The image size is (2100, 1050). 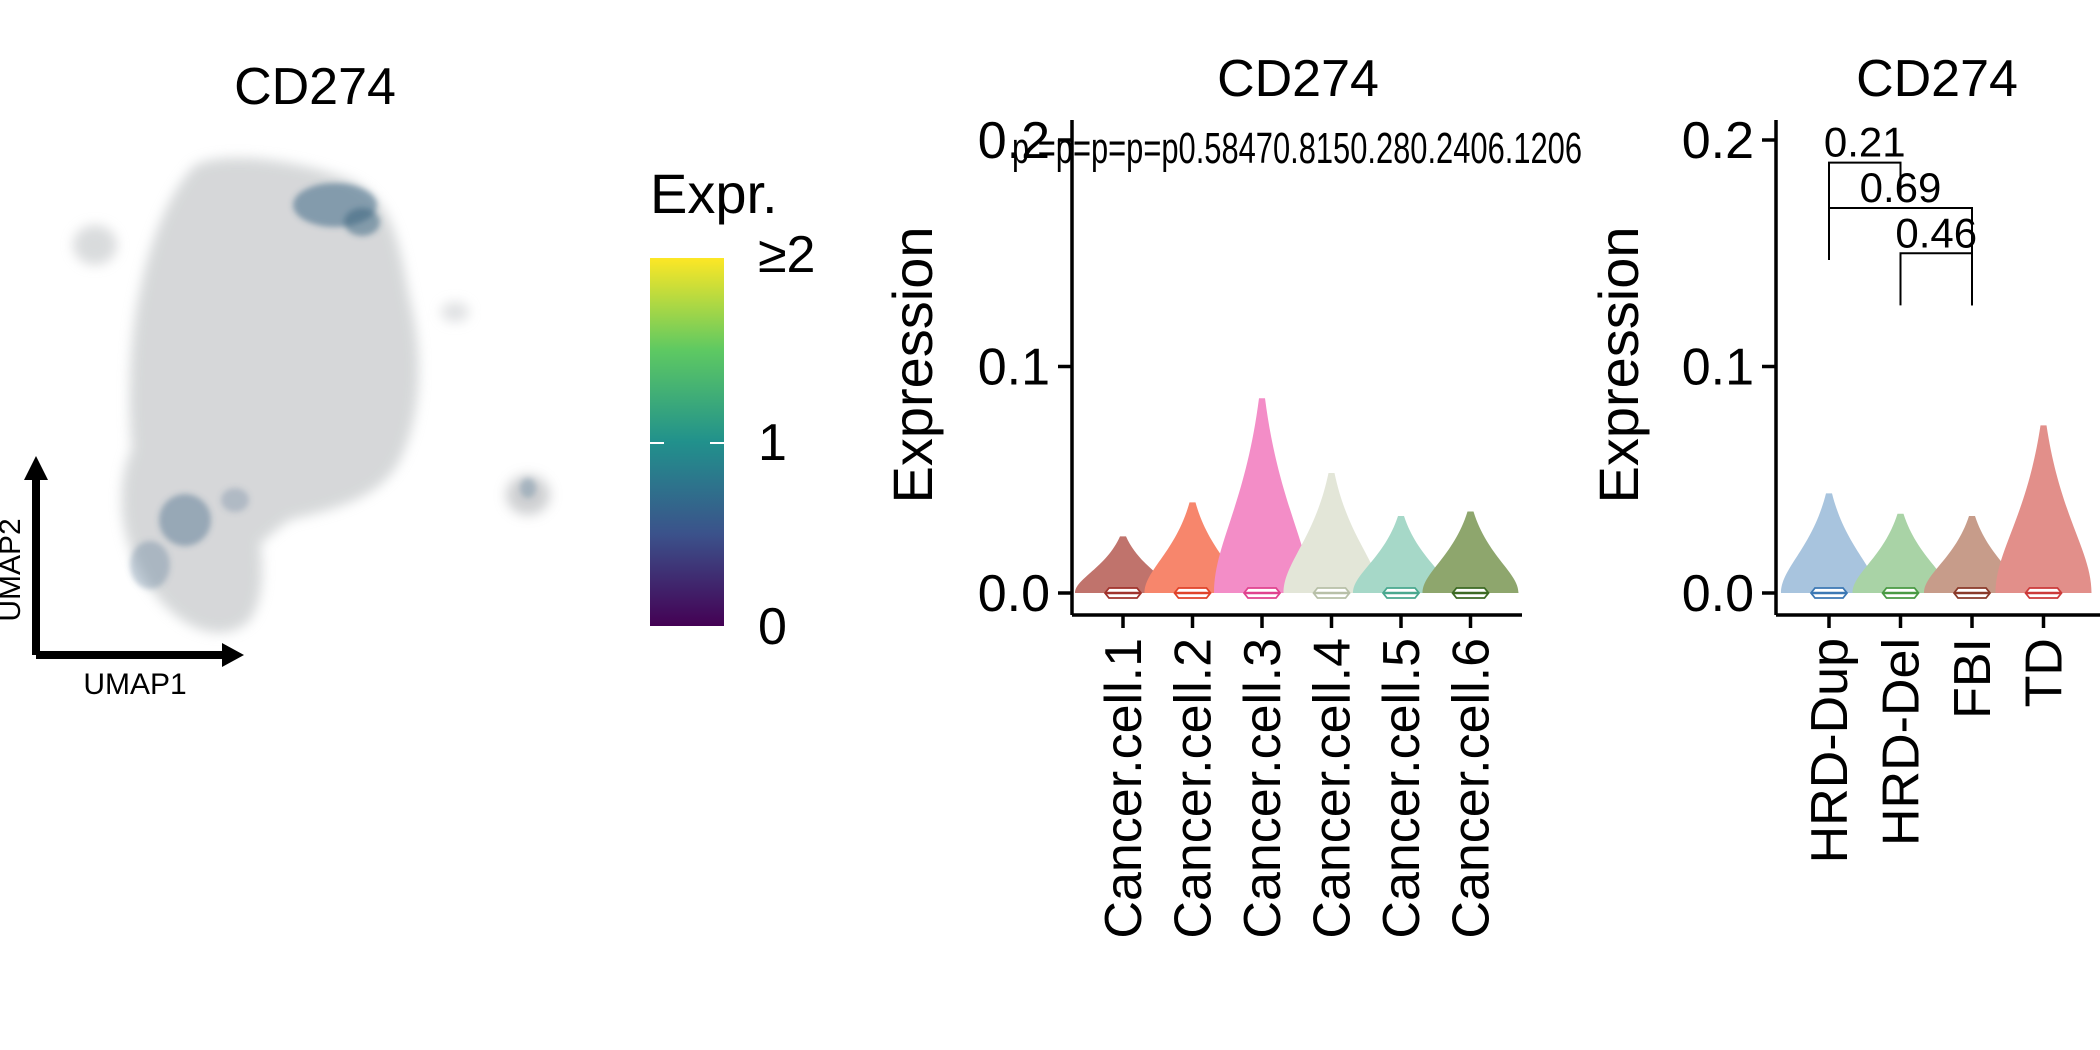 I want to click on groups-title: CD274, so click(x=1937, y=79).